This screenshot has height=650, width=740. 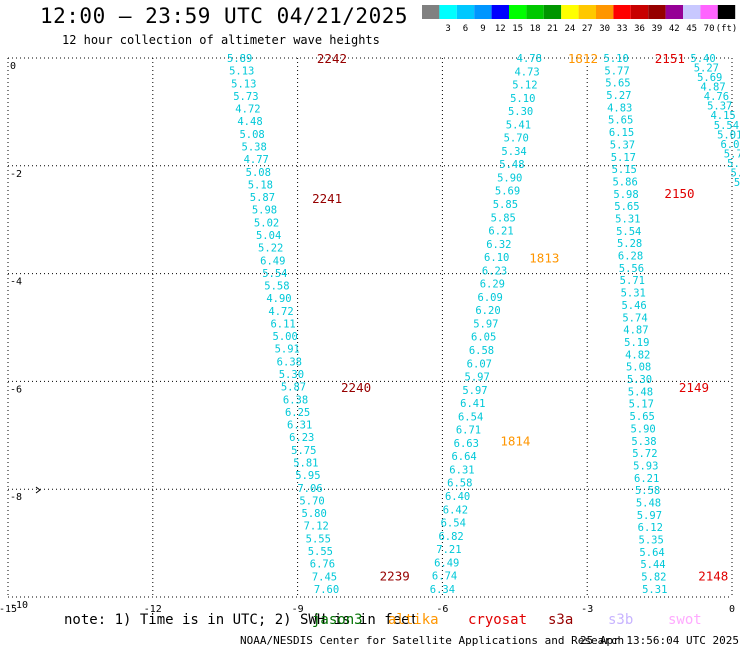 What do you see at coordinates (650, 528) in the screenshot?
I see `wave-height-value: 6.12` at bounding box center [650, 528].